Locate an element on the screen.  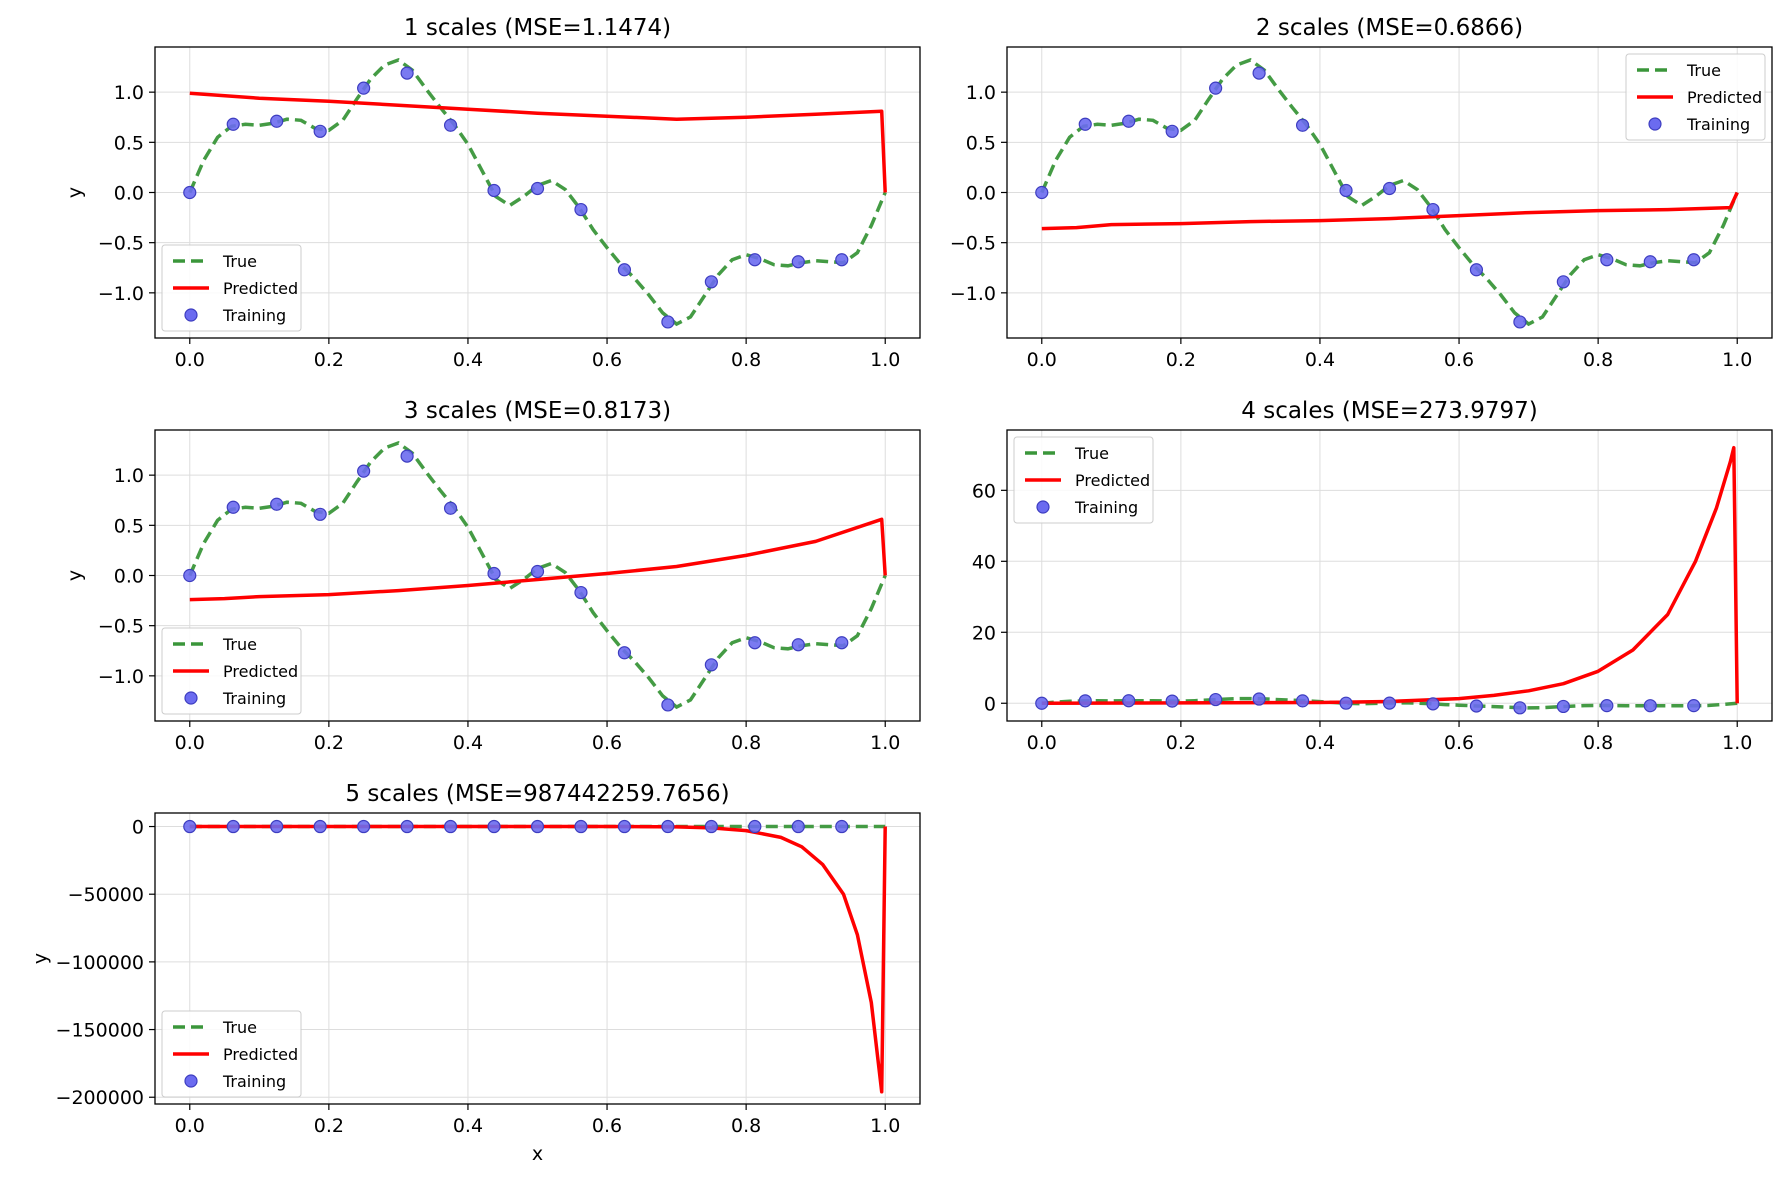
y-tick-label: −0.5 is located at coordinates (973, 244).